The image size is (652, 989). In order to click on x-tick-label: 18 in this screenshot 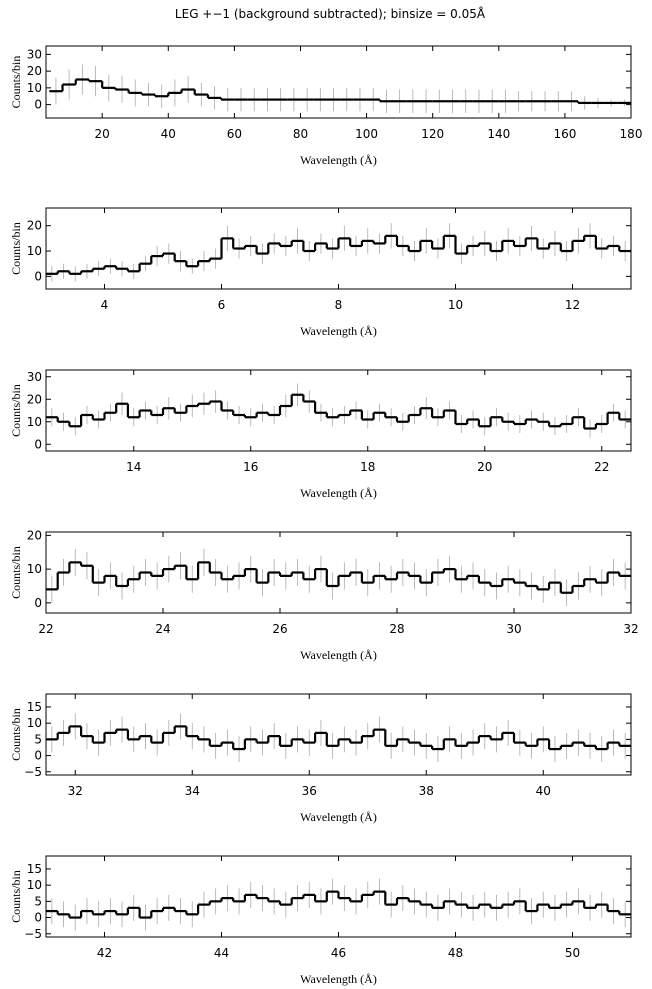, I will do `click(367, 467)`.